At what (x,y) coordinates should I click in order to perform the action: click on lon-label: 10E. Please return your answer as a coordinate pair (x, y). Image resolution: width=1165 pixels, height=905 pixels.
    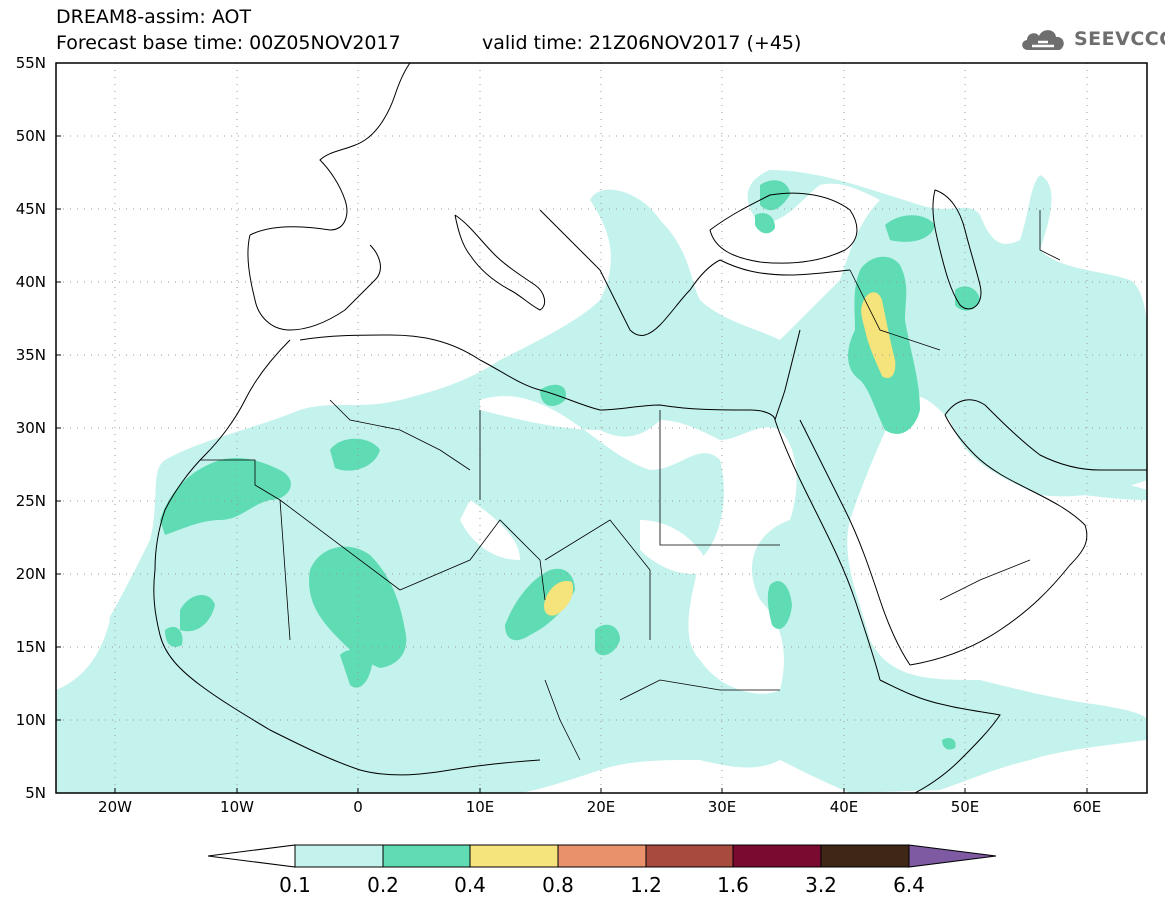
    Looking at the image, I should click on (480, 807).